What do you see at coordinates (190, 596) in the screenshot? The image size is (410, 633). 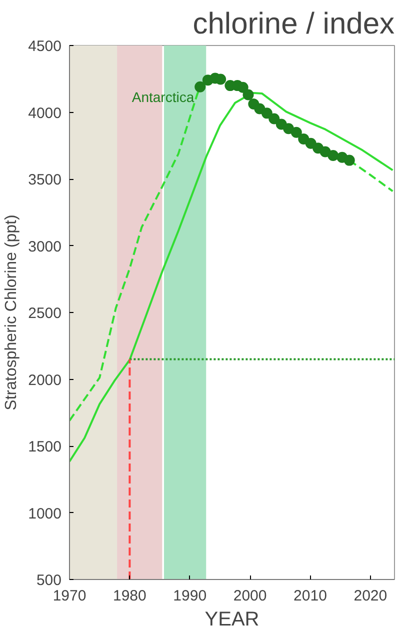 I see `x-tick-label: 1990` at bounding box center [190, 596].